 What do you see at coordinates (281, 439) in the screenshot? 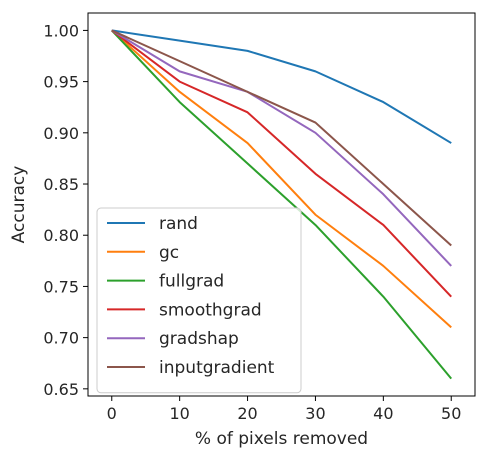
I see `x-axis-label: % of pixels removed` at bounding box center [281, 439].